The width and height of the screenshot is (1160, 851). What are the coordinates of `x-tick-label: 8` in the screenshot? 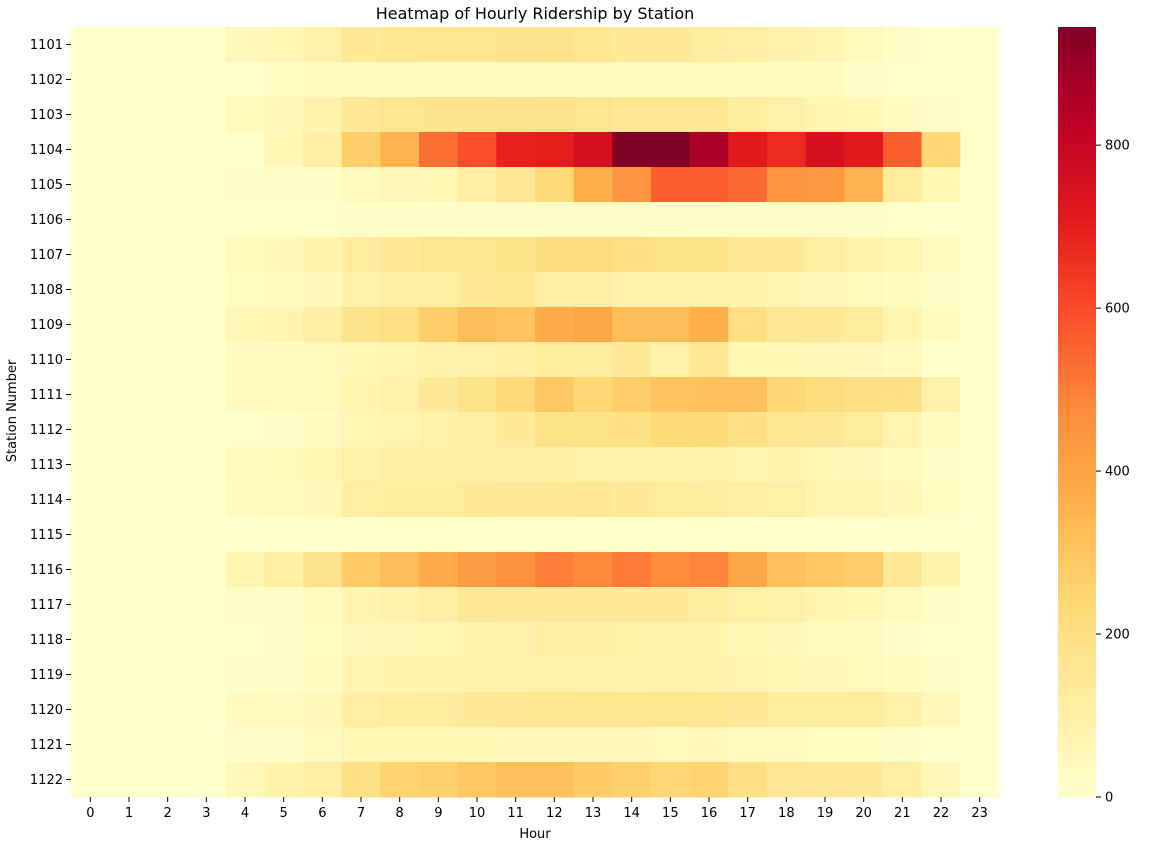 It's located at (400, 813).